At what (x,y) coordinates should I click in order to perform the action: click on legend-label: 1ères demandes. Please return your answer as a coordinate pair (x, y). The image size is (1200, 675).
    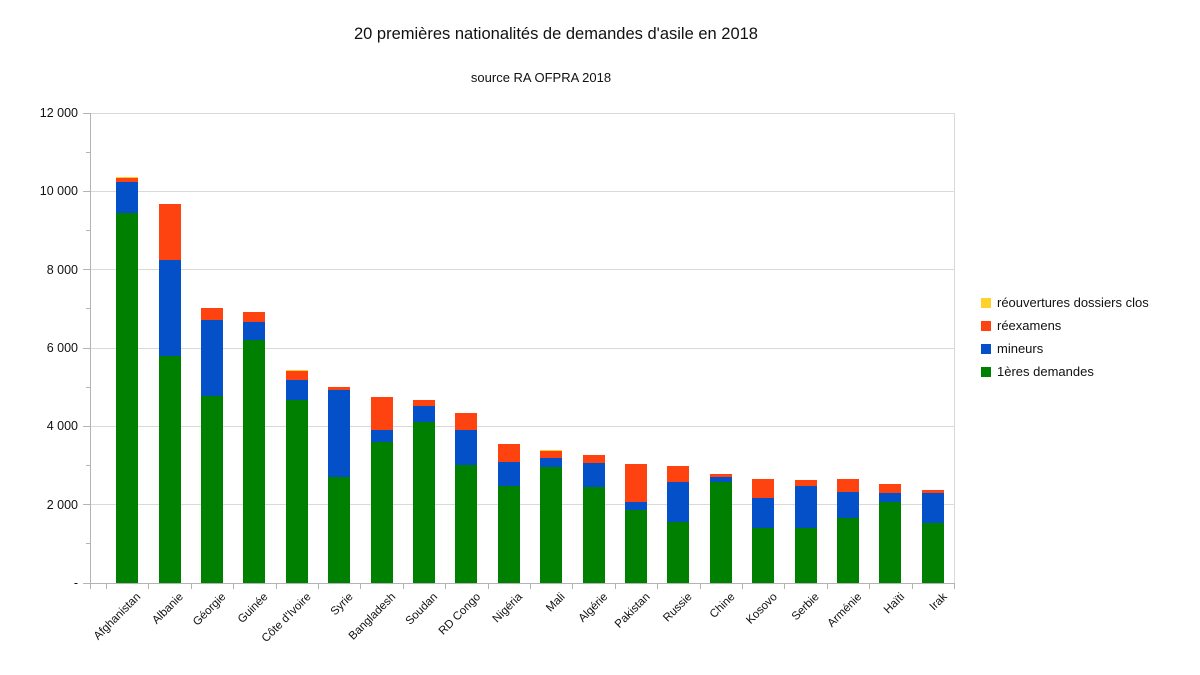
    Looking at the image, I should click on (1045, 371).